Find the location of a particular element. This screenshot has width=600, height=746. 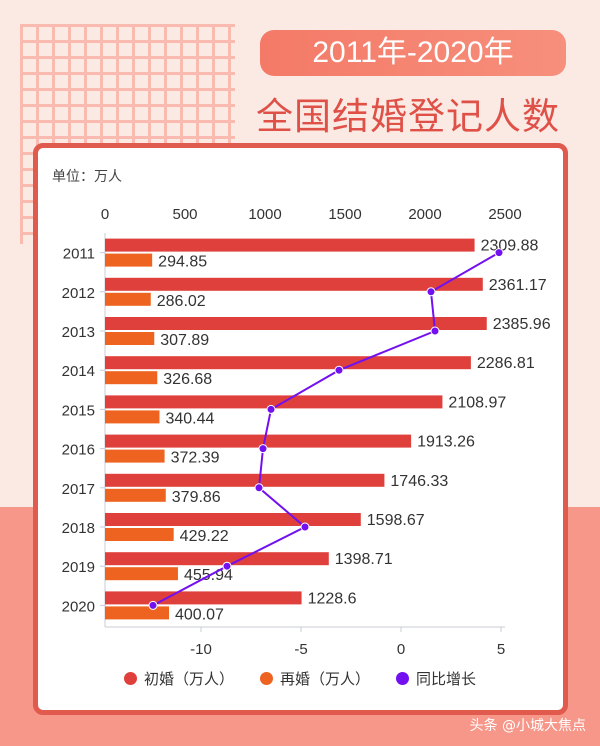

unit-label: 单位：万人 is located at coordinates (87, 177).